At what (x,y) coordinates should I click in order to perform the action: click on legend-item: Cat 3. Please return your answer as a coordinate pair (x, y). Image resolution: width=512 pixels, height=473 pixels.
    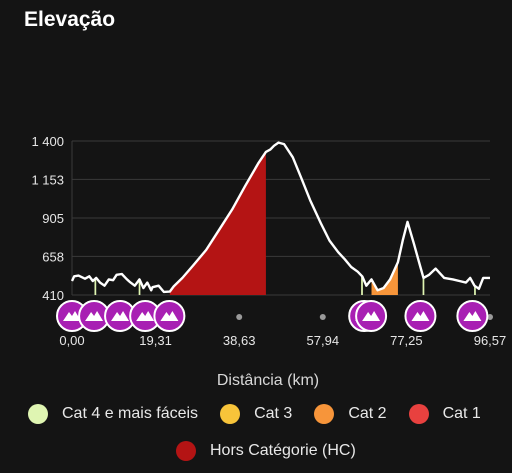
    Looking at the image, I should click on (256, 414).